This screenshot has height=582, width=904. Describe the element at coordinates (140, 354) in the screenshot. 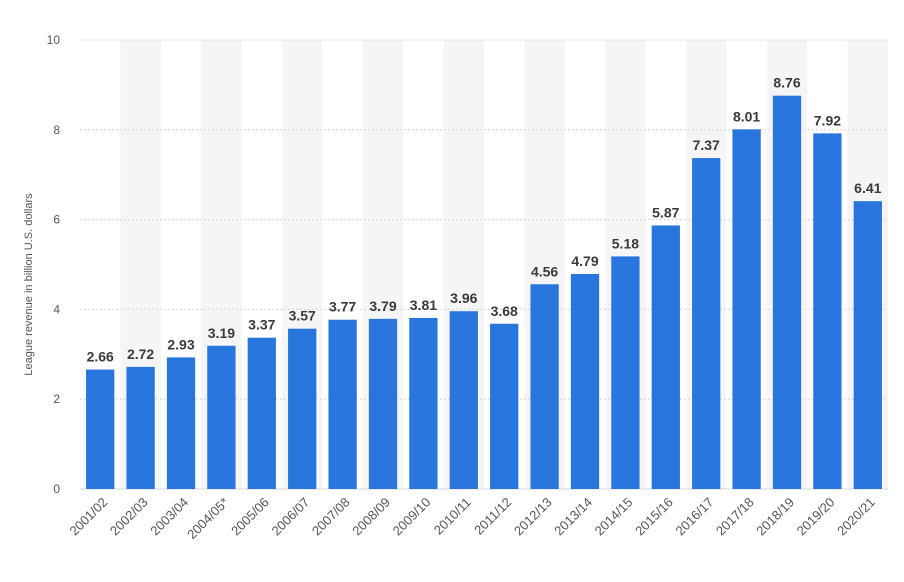

I see `data-label: 2.72` at that location.